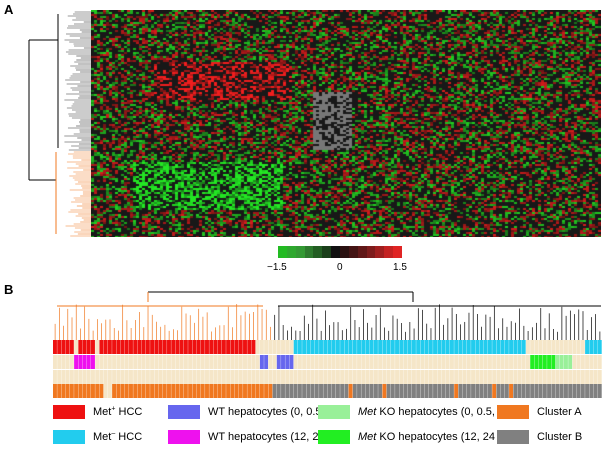 Image resolution: width=612 pixels, height=462 pixels. I want to click on legend-label: WT hepatocytes (0, 0.5, 2 h), so click(277, 412).